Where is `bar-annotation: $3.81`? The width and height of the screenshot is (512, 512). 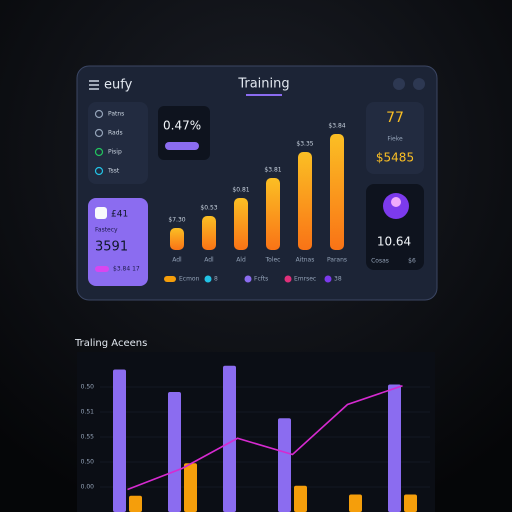 bar-annotation: $3.81 is located at coordinates (272, 170).